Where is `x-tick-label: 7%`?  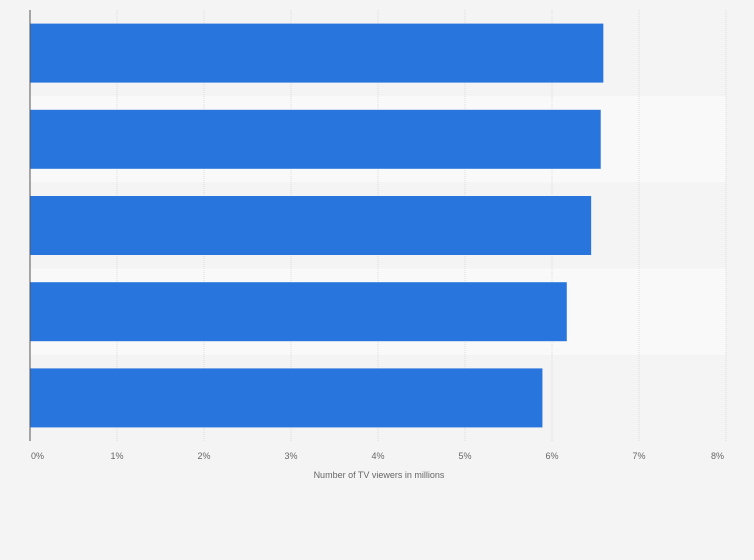
x-tick-label: 7% is located at coordinates (638, 456).